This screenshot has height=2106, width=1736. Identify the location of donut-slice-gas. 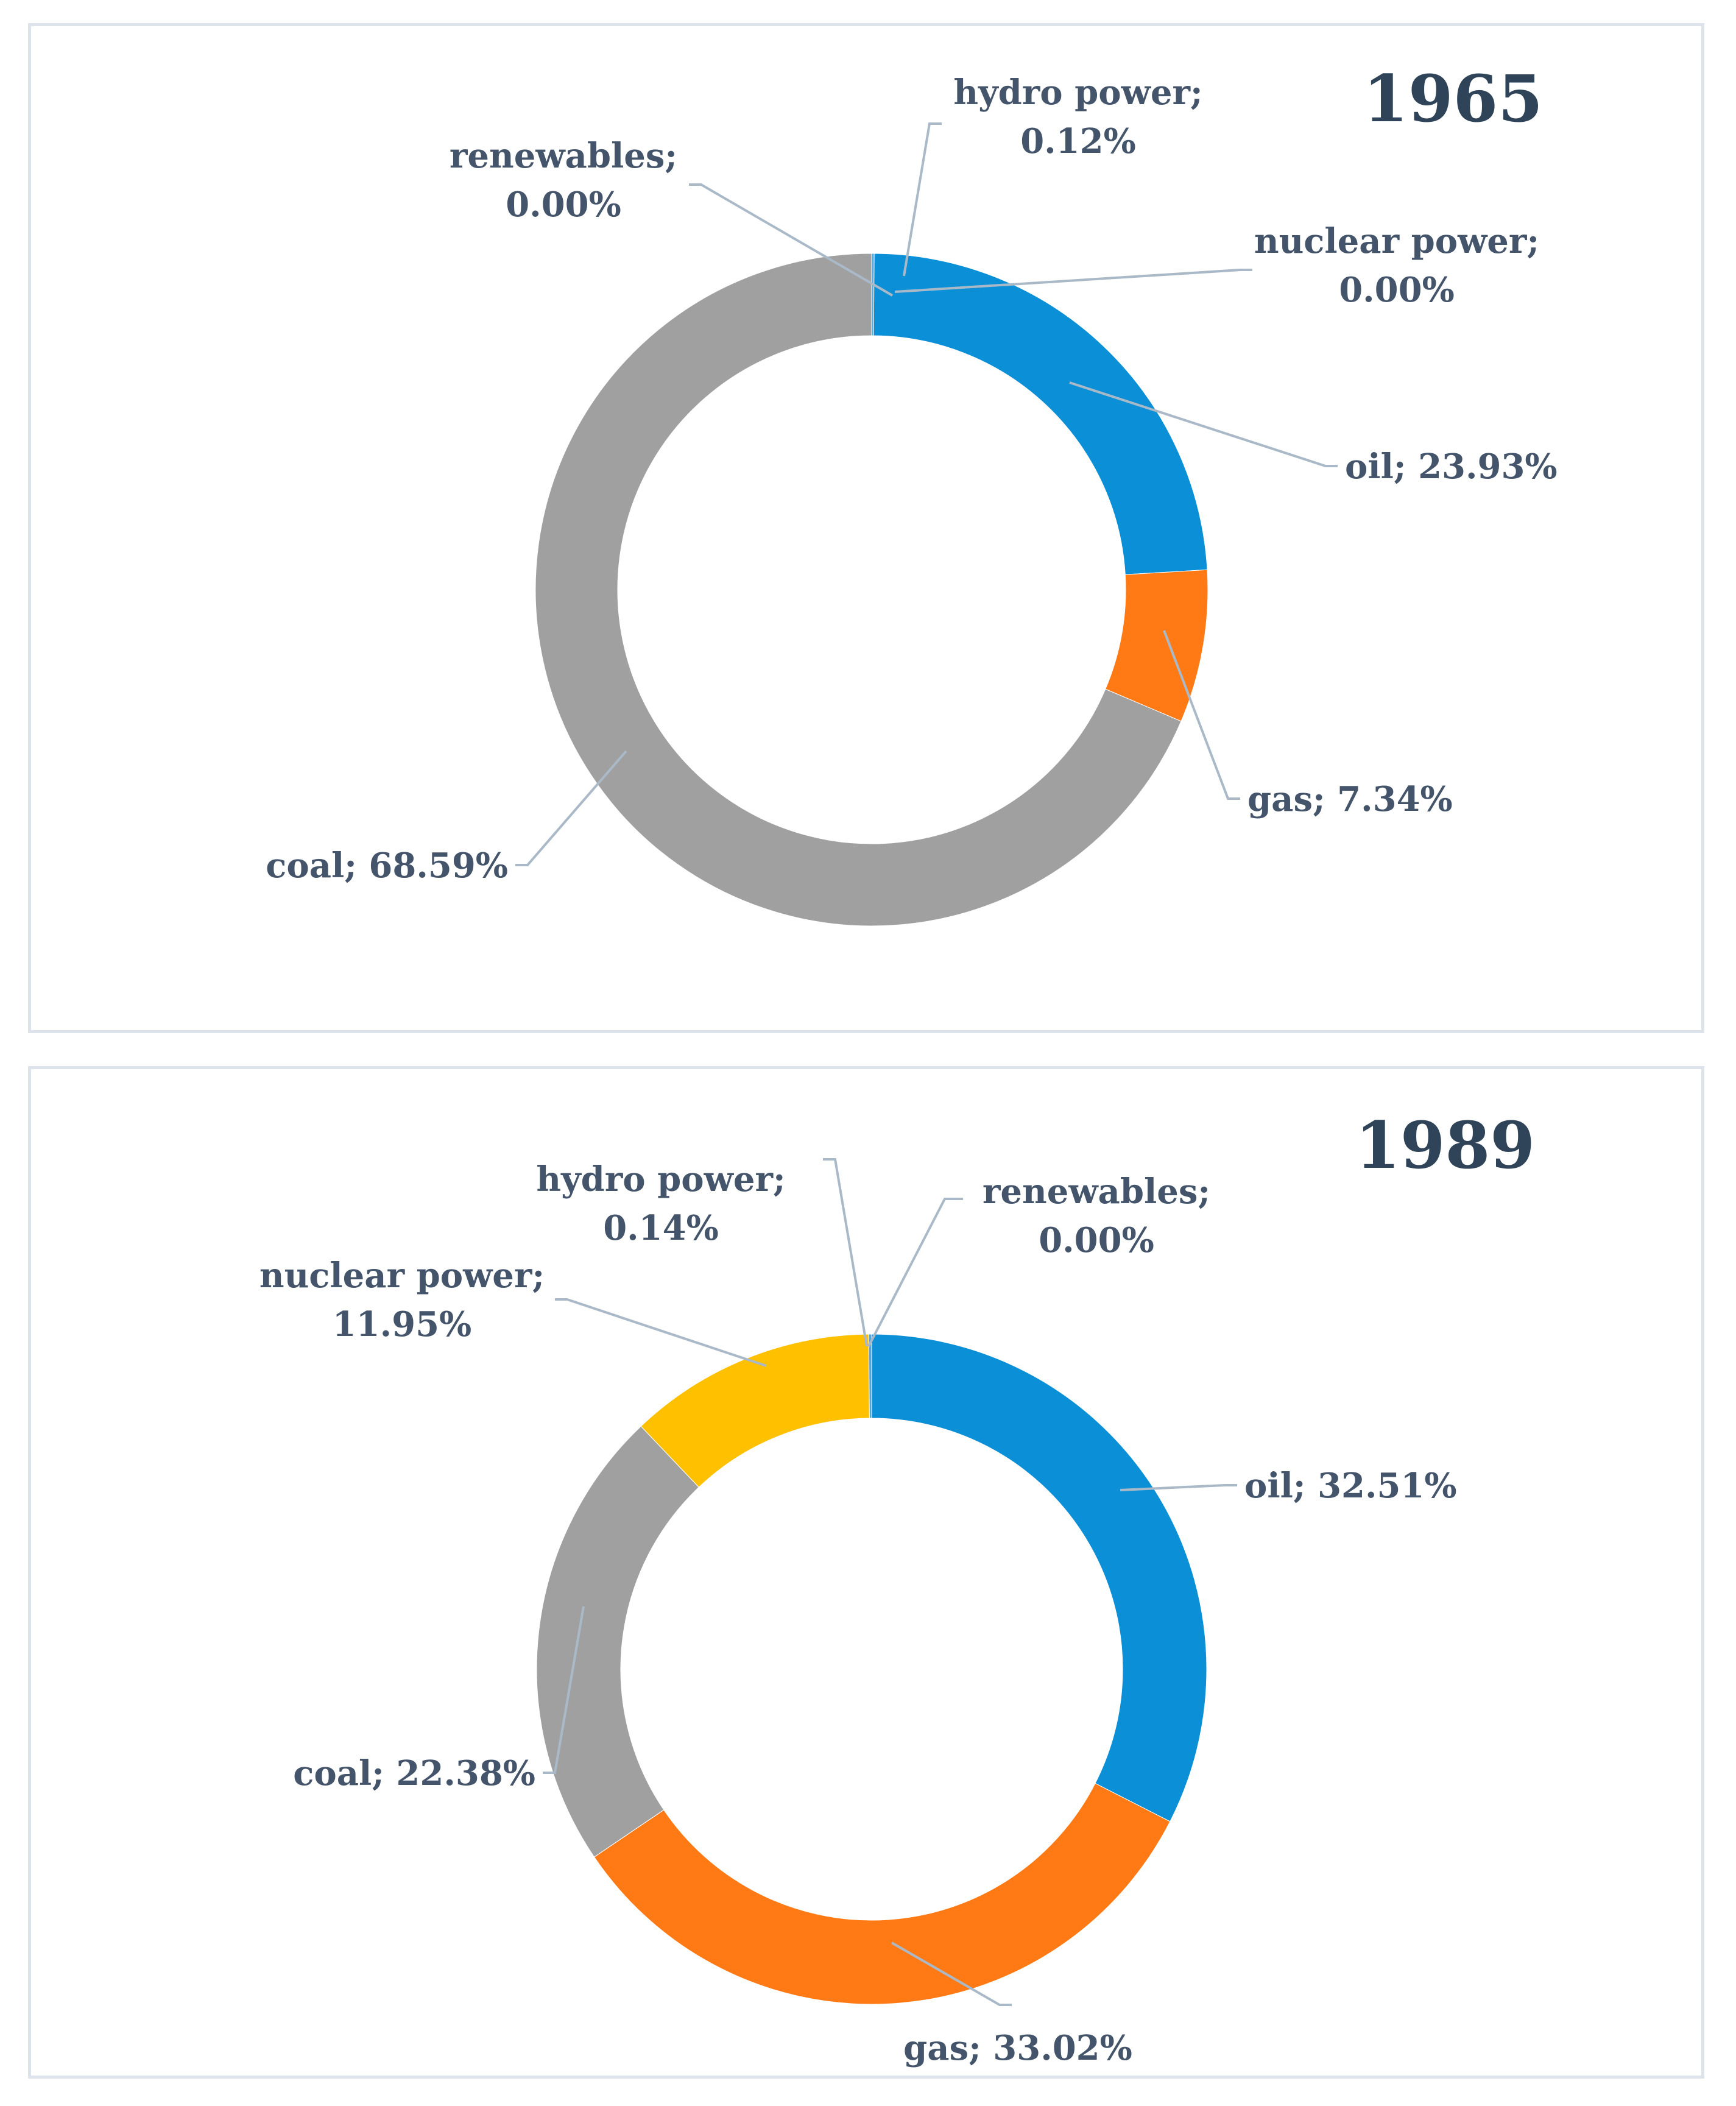
(882, 1894).